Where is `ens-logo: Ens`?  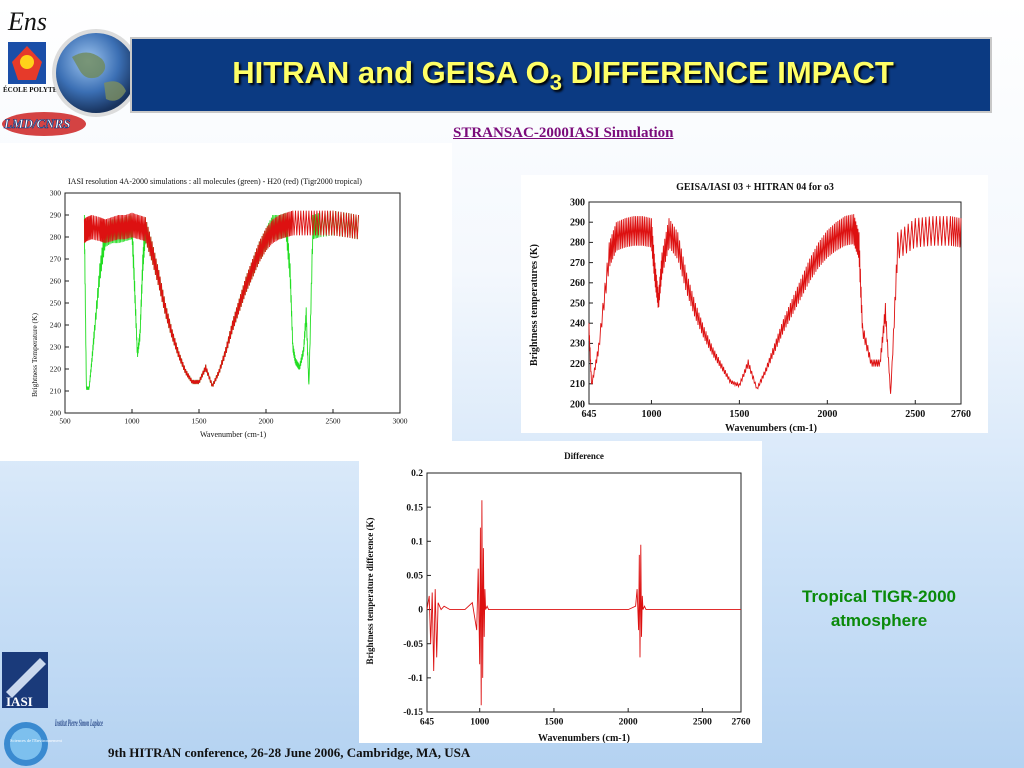 ens-logo: Ens is located at coordinates (27, 21).